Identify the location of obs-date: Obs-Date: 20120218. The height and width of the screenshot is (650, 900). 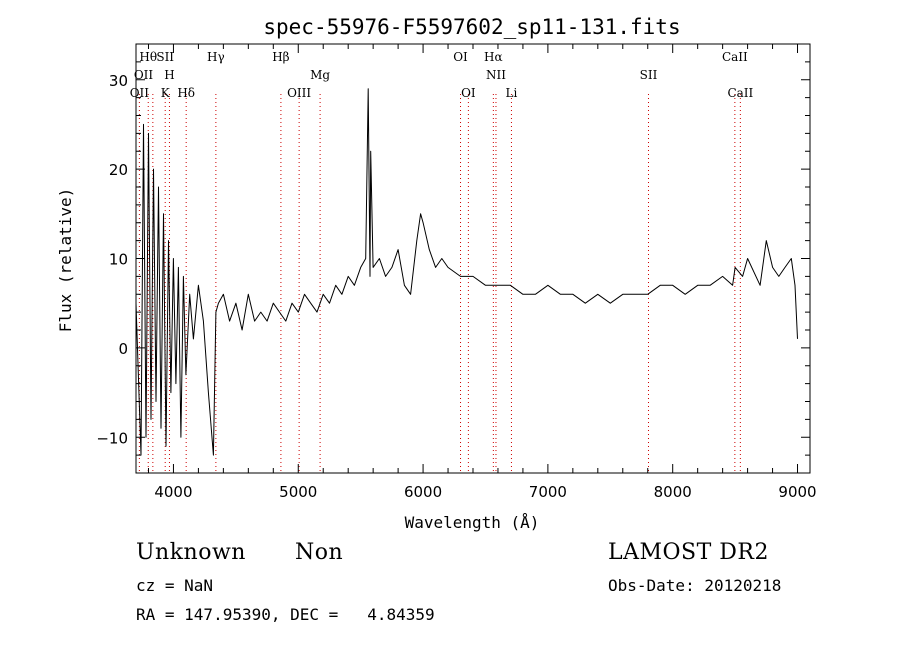
(695, 585).